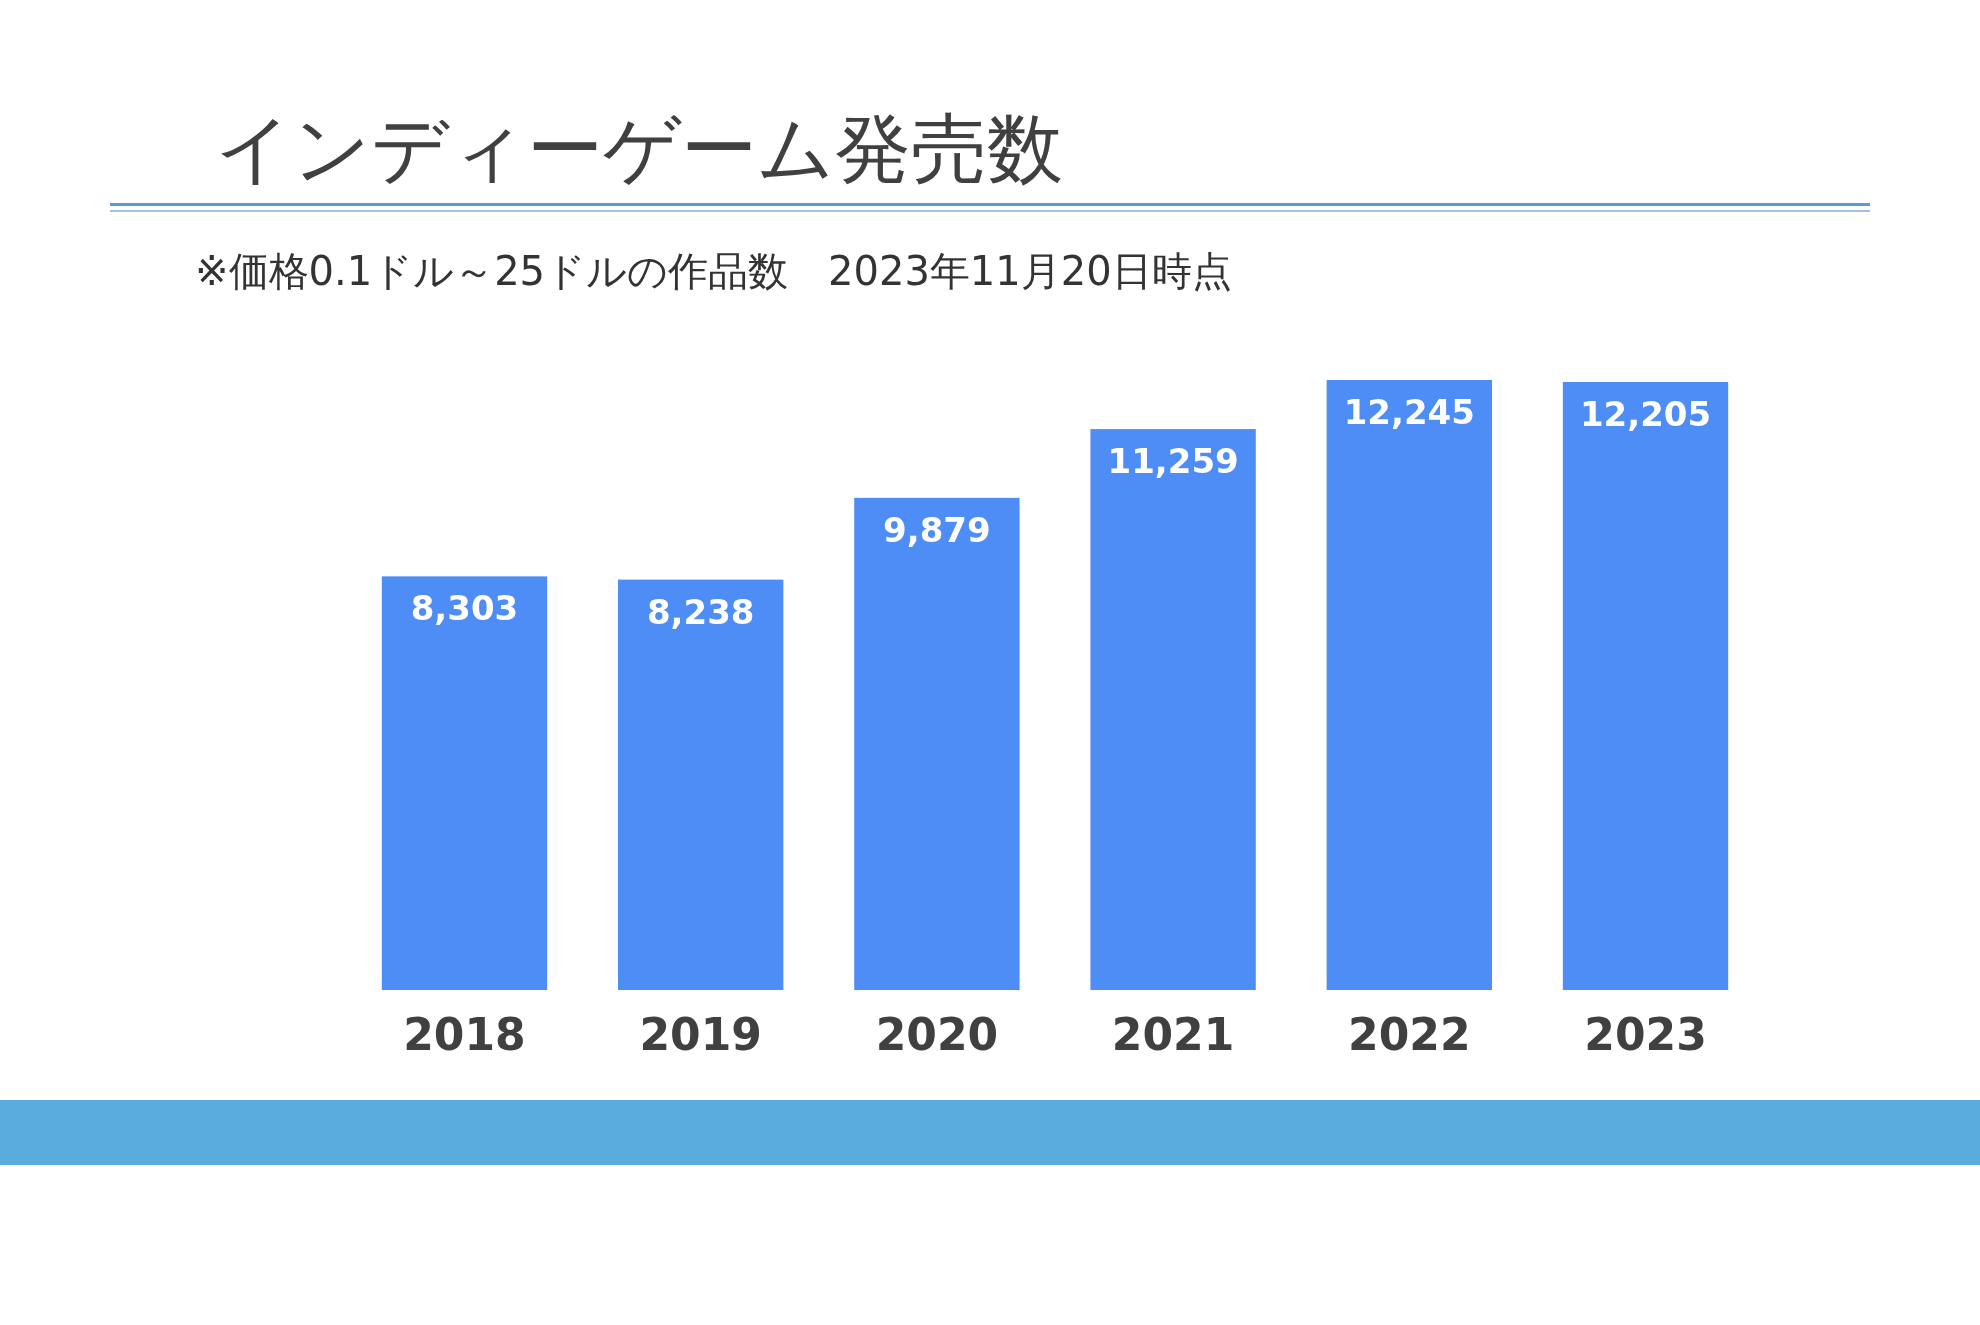 The height and width of the screenshot is (1325, 1980). What do you see at coordinates (464, 1034) in the screenshot?
I see `x-tick-label: 2018` at bounding box center [464, 1034].